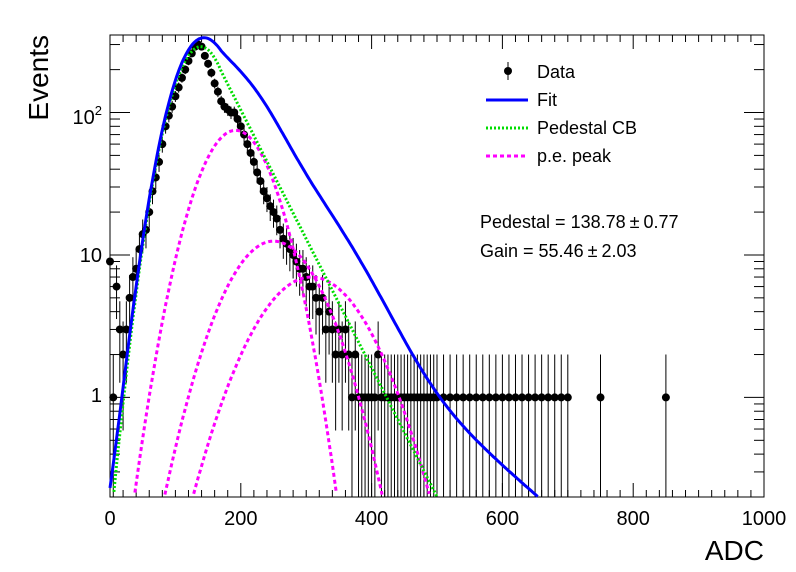 Image resolution: width=796 pixels, height=572 pixels. I want to click on x-tick-label: 800, so click(633, 519).